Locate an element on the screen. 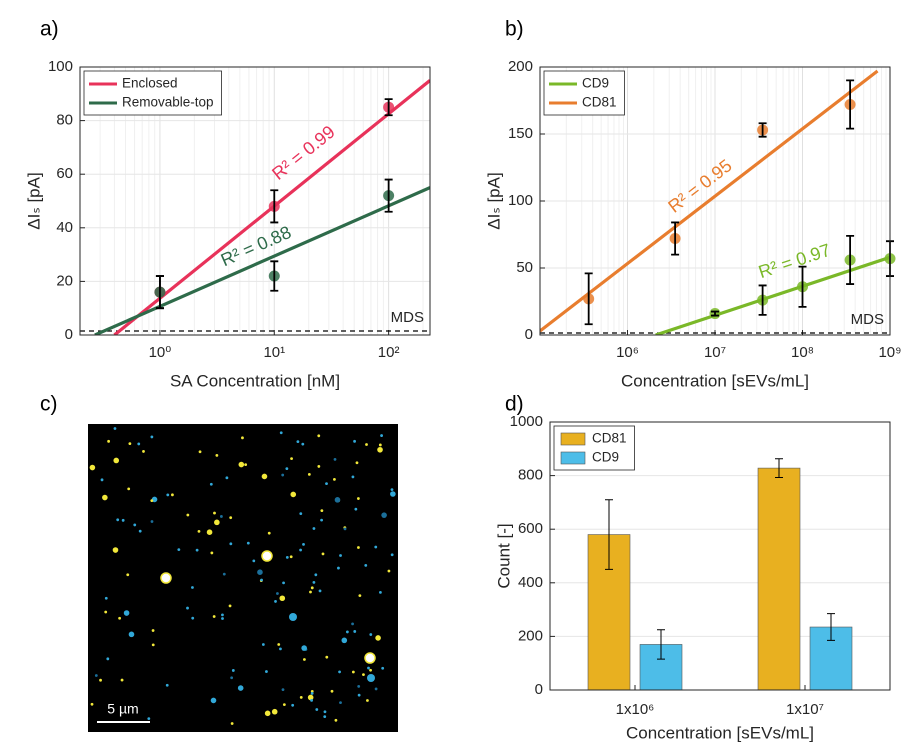 Image resolution: width=908 pixels, height=743 pixels. y-tick-label: 0 is located at coordinates (539, 689).